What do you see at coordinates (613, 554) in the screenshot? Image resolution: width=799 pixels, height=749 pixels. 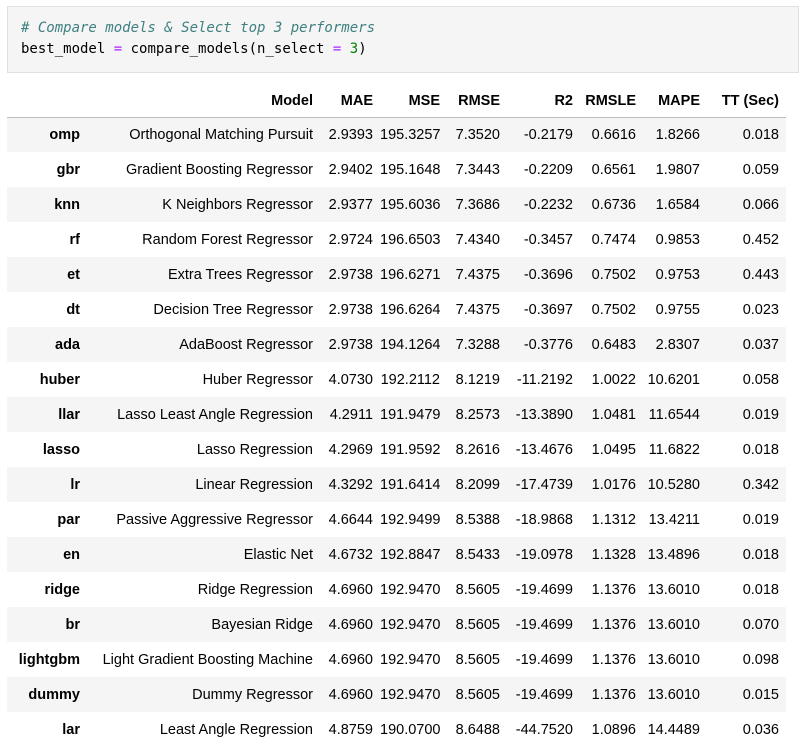 I see `table-cell: 1.1328` at bounding box center [613, 554].